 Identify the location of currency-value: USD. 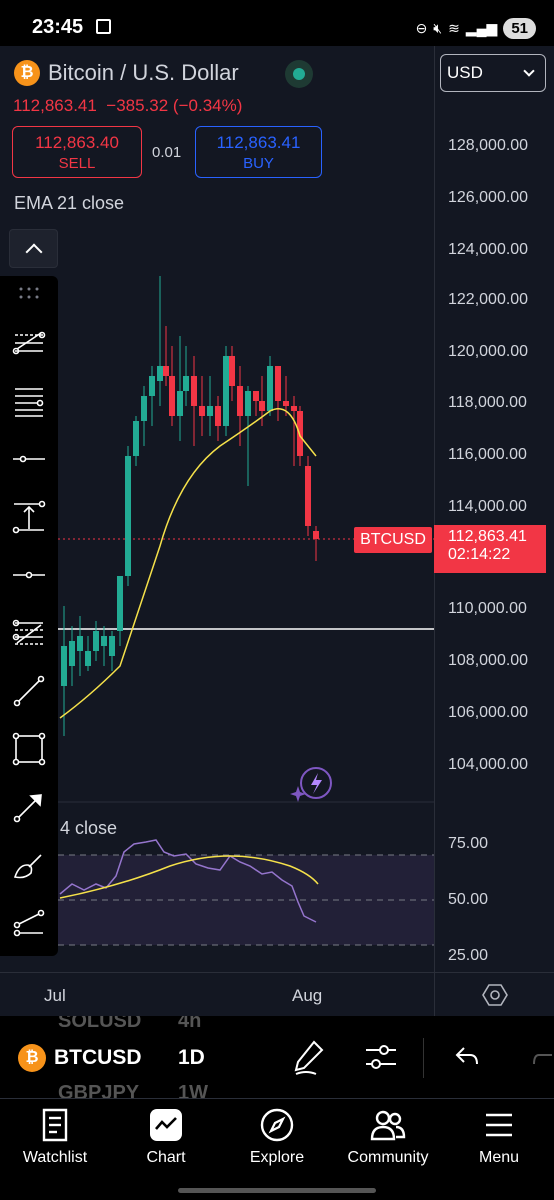
(465, 72).